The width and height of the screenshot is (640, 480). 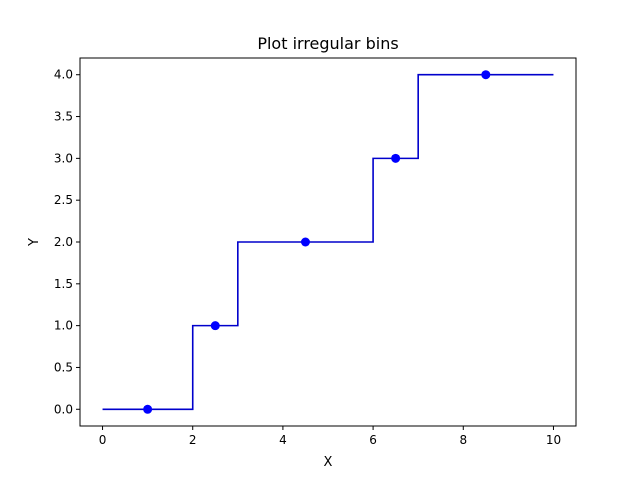 What do you see at coordinates (553, 440) in the screenshot?
I see `x-tick-label: 10` at bounding box center [553, 440].